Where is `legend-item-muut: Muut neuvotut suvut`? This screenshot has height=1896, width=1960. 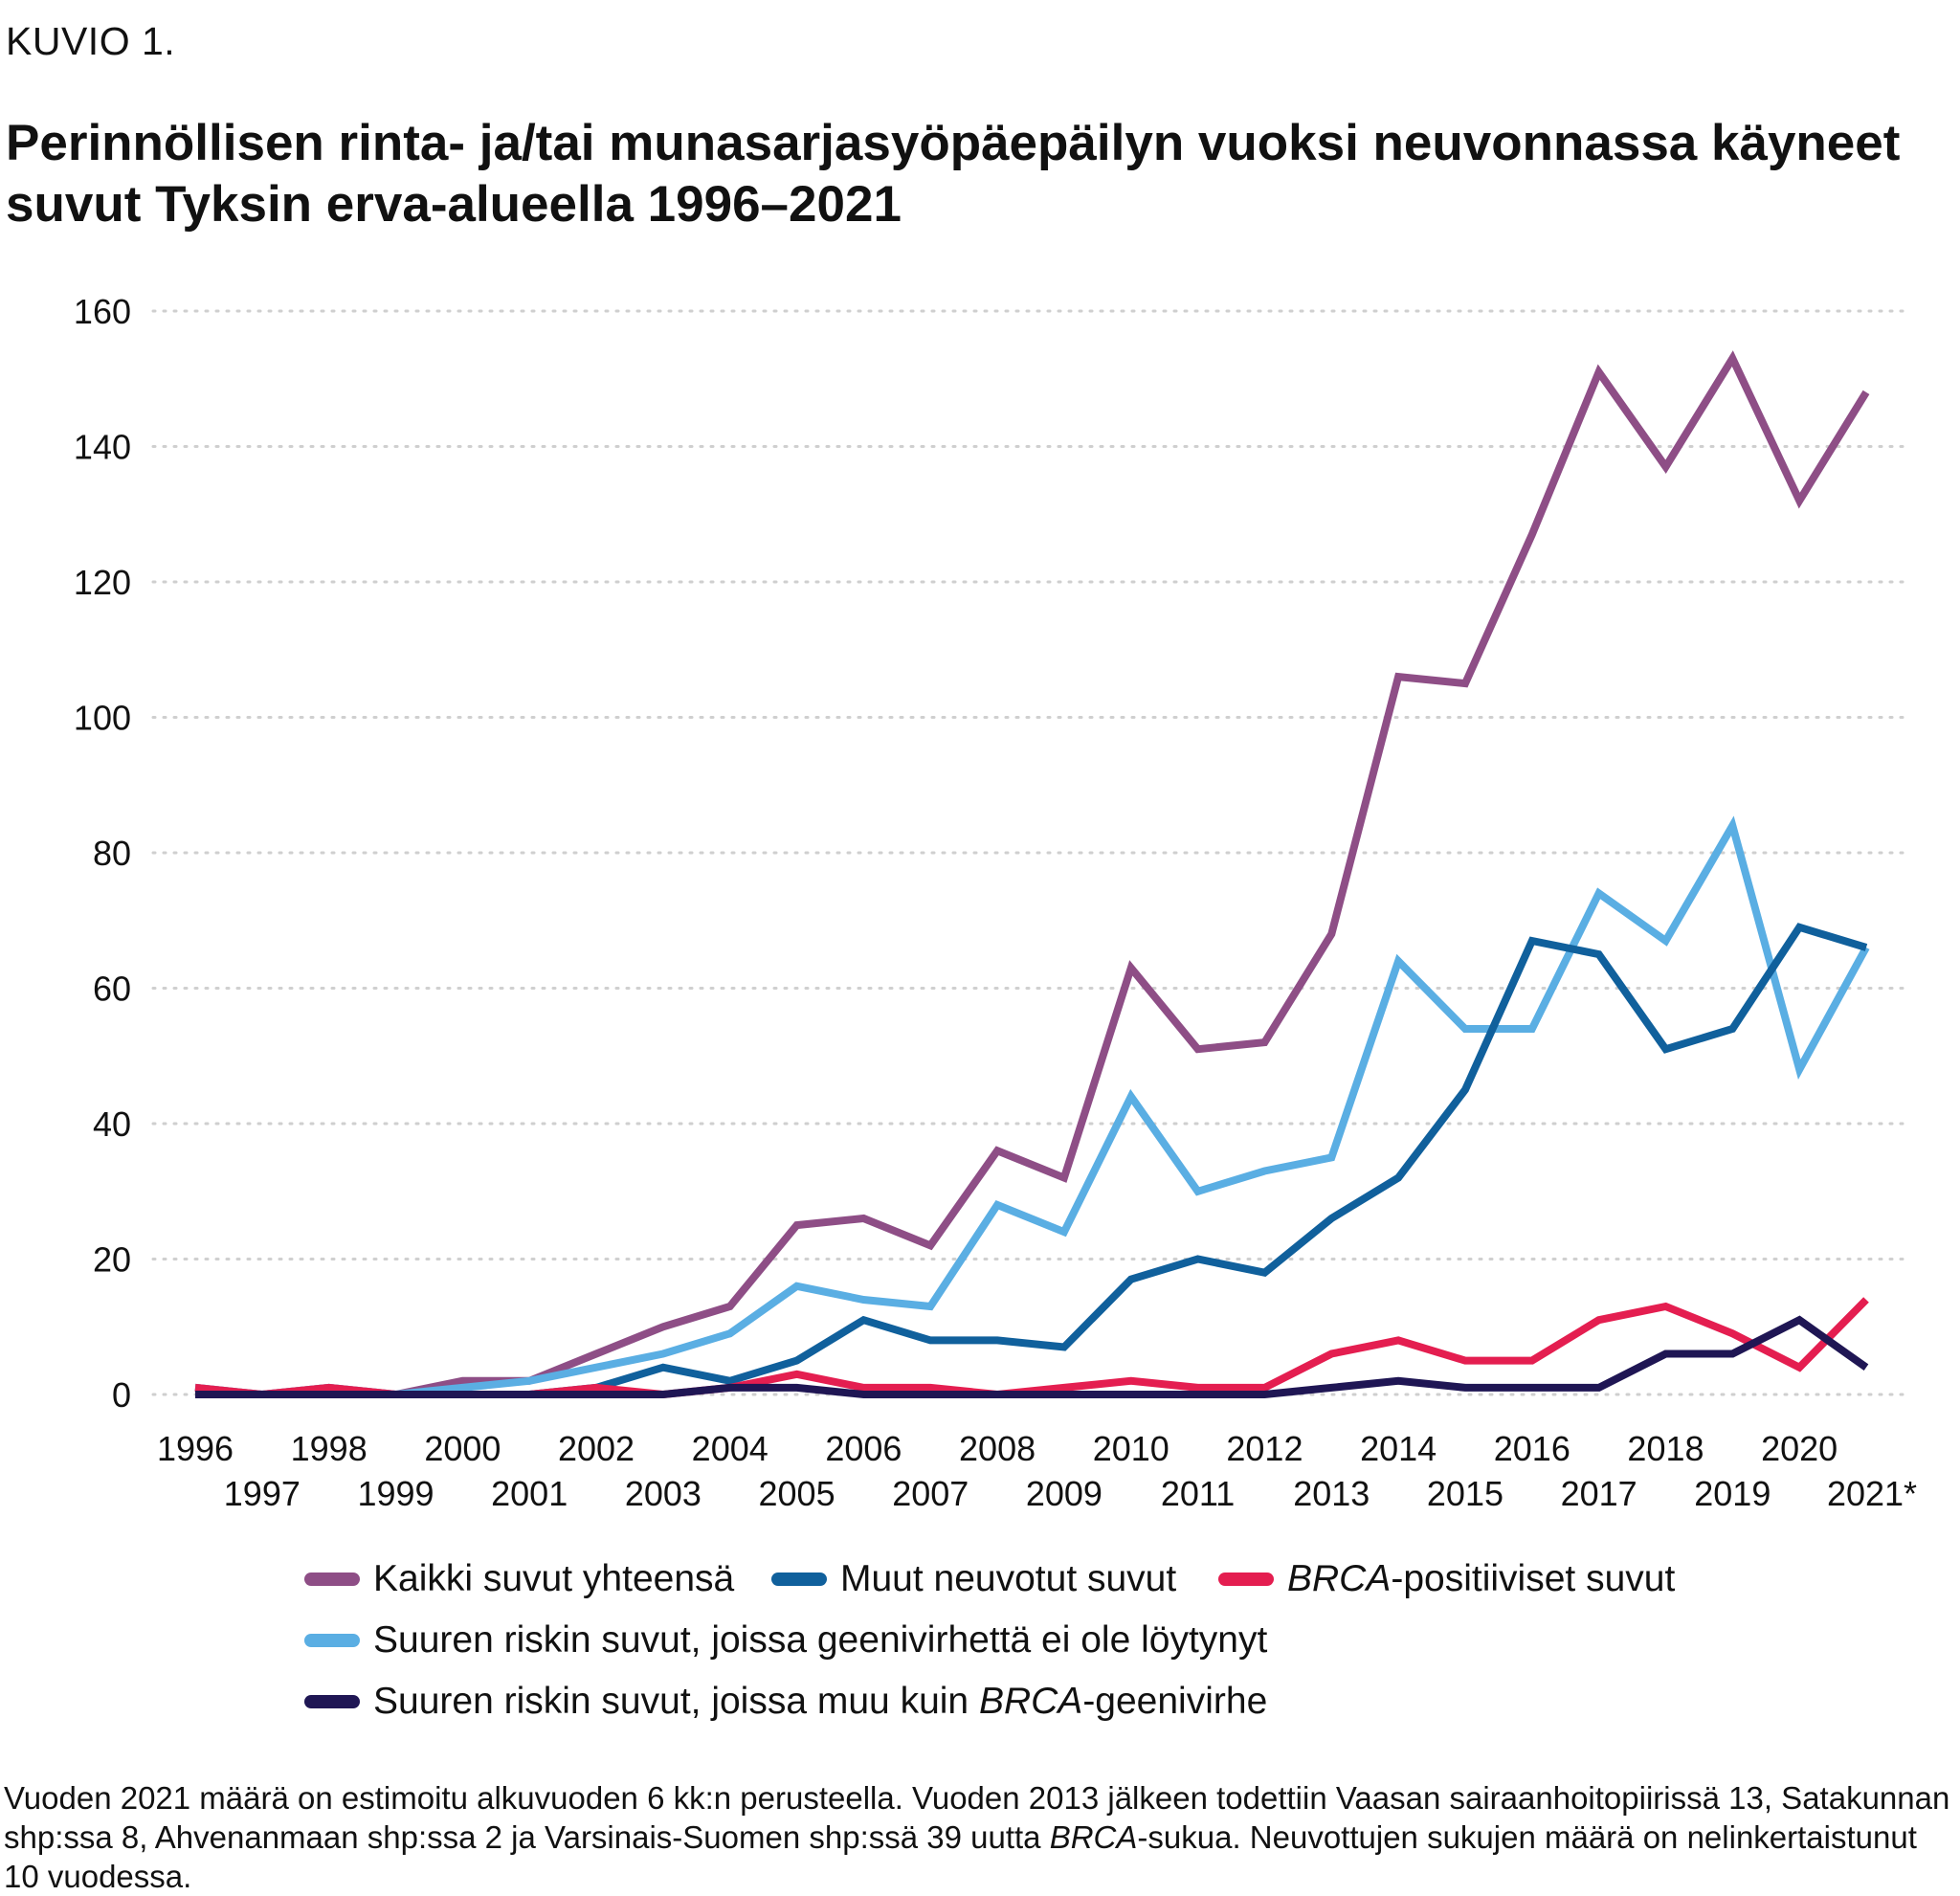 legend-item-muut: Muut neuvotut suvut is located at coordinates (974, 1579).